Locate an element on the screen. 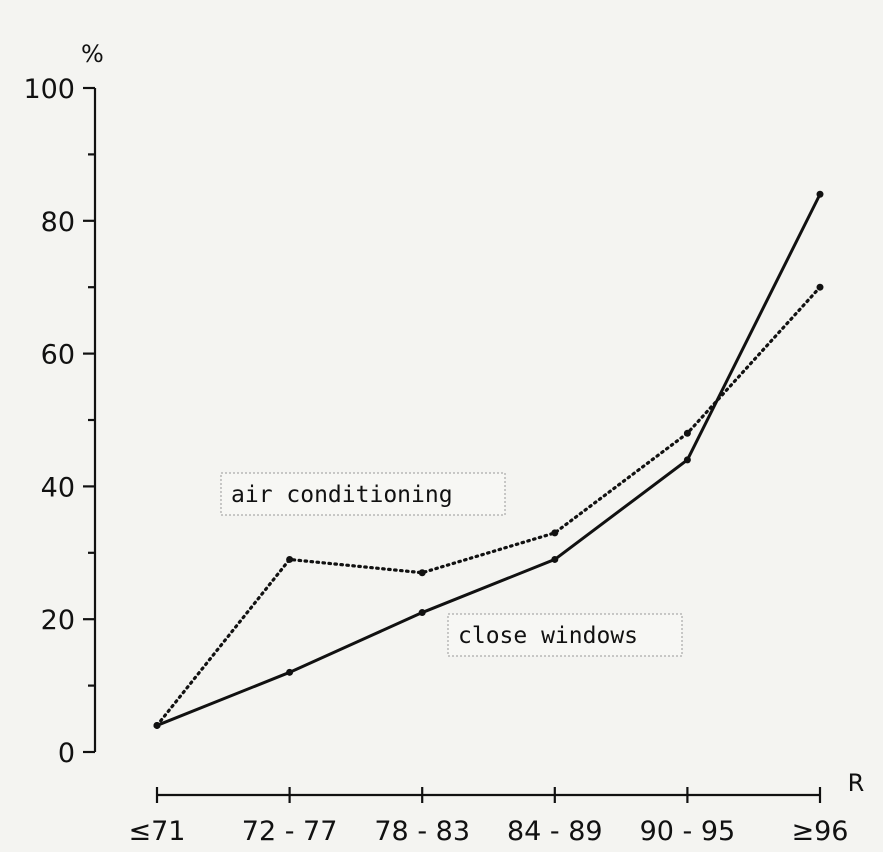 This screenshot has width=883, height=852. x-tick-label: ≤71 is located at coordinates (157, 831).